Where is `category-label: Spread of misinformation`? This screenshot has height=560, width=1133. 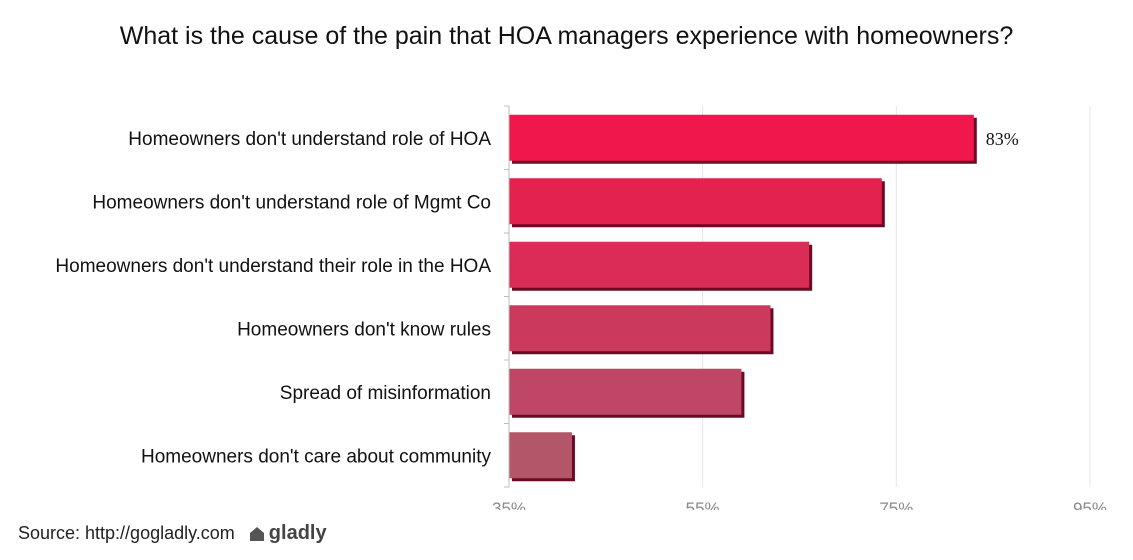
category-label: Spread of misinformation is located at coordinates (385, 393).